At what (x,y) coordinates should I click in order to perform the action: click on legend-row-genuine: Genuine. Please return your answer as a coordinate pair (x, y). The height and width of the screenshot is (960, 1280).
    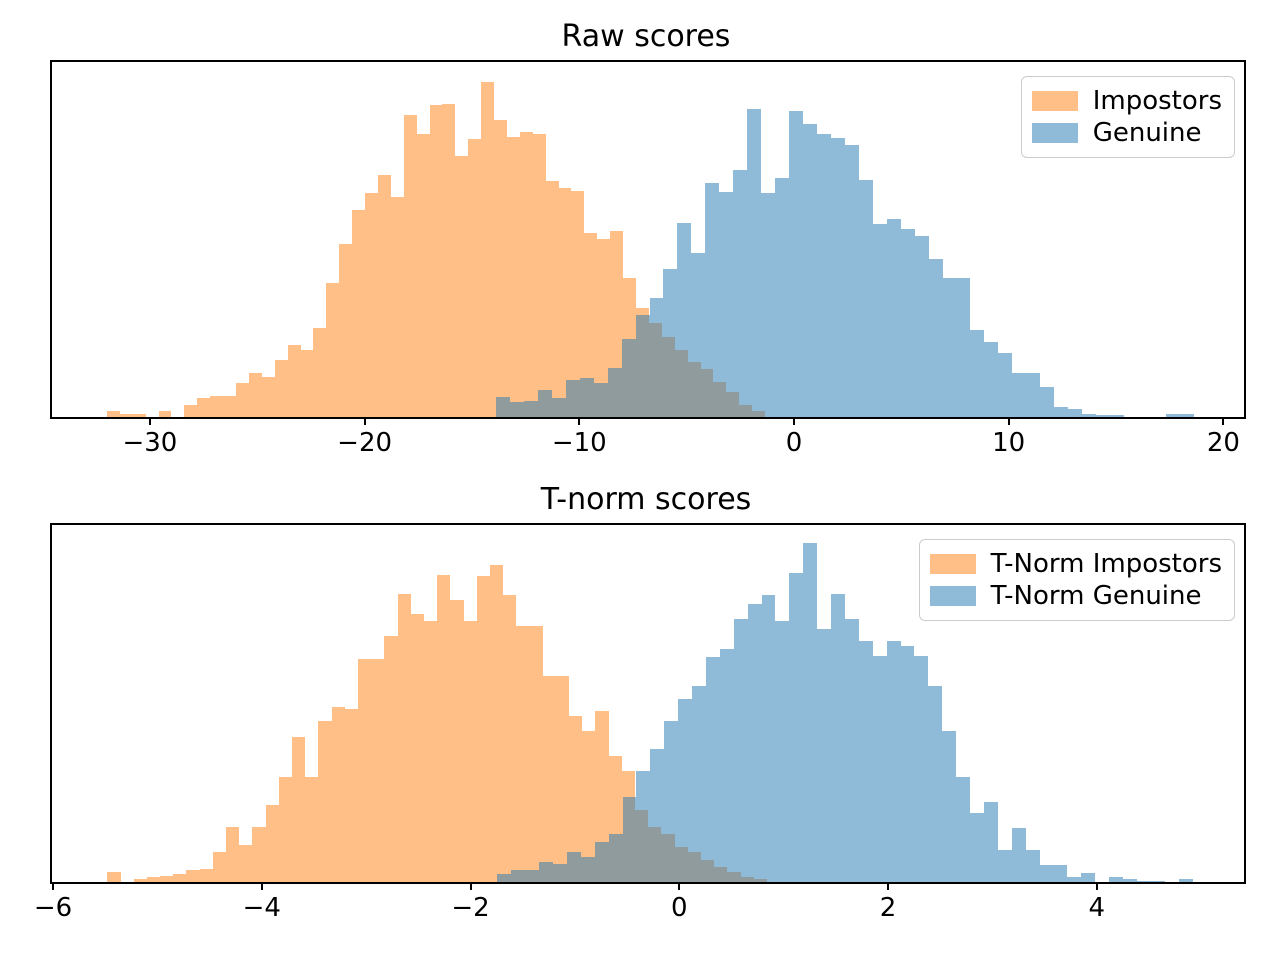
    Looking at the image, I should click on (1126, 133).